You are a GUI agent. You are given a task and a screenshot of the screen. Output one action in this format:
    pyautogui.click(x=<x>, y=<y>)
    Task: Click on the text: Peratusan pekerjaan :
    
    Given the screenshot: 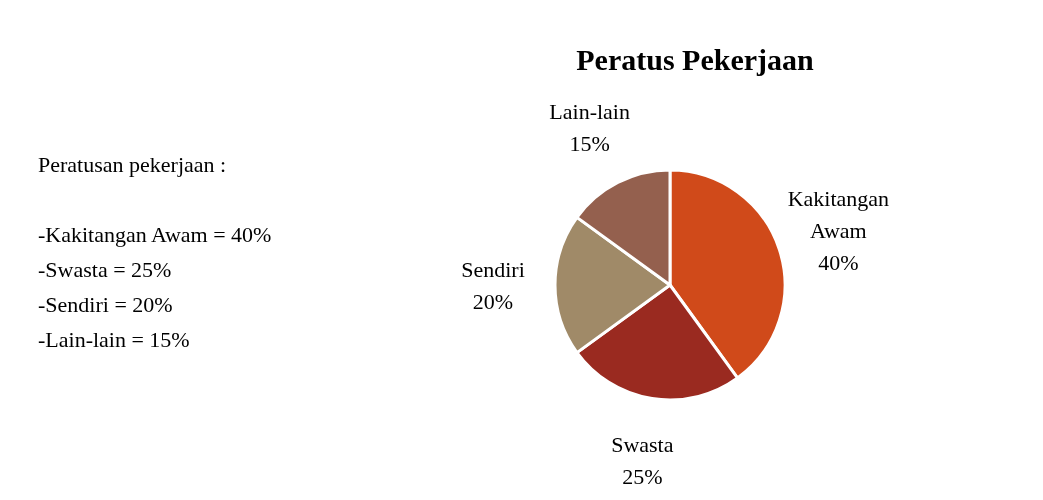 What is the action you would take?
    pyautogui.click(x=132, y=164)
    